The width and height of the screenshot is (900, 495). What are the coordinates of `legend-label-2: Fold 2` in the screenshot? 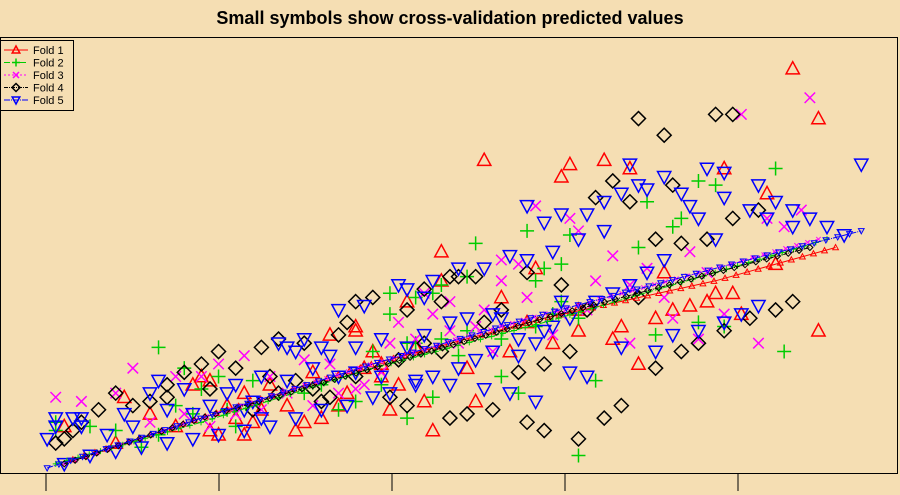 It's located at (48, 64).